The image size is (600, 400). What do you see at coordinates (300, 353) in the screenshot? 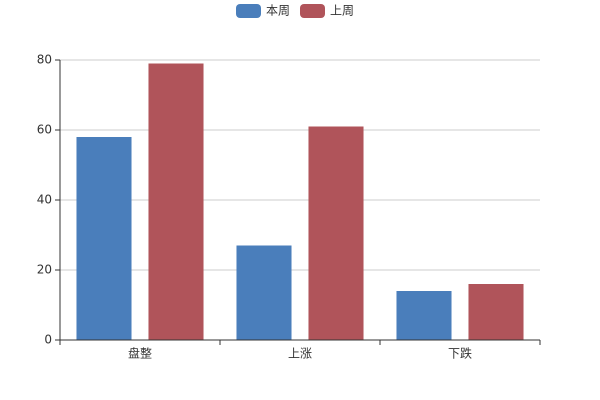
I see `x-tick-label: 上涨` at bounding box center [300, 353].